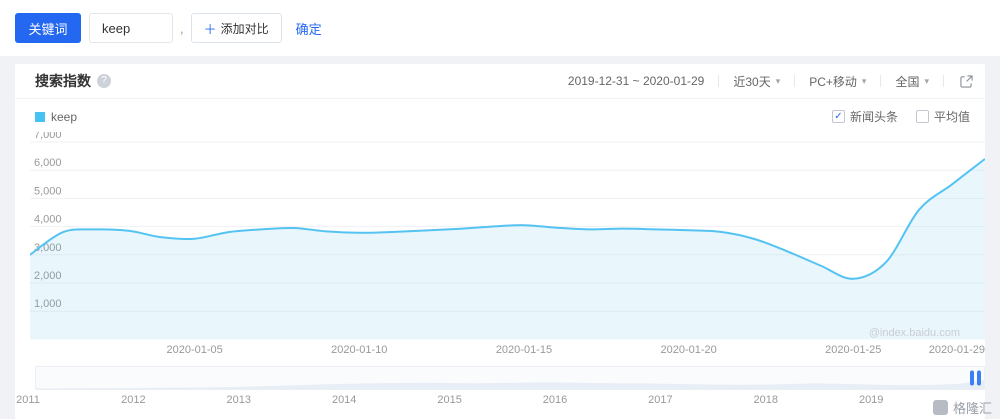 This screenshot has width=1000, height=419. Describe the element at coordinates (688, 350) in the screenshot. I see `x-axis-label: 2020-01-20` at that location.